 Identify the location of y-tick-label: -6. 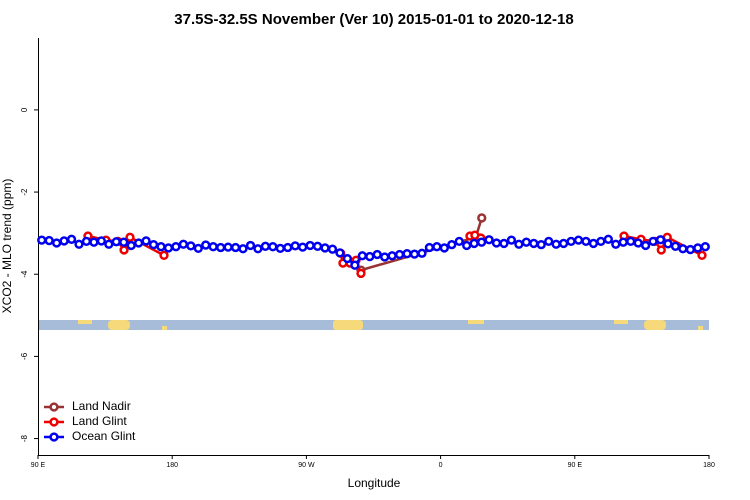
(24, 356).